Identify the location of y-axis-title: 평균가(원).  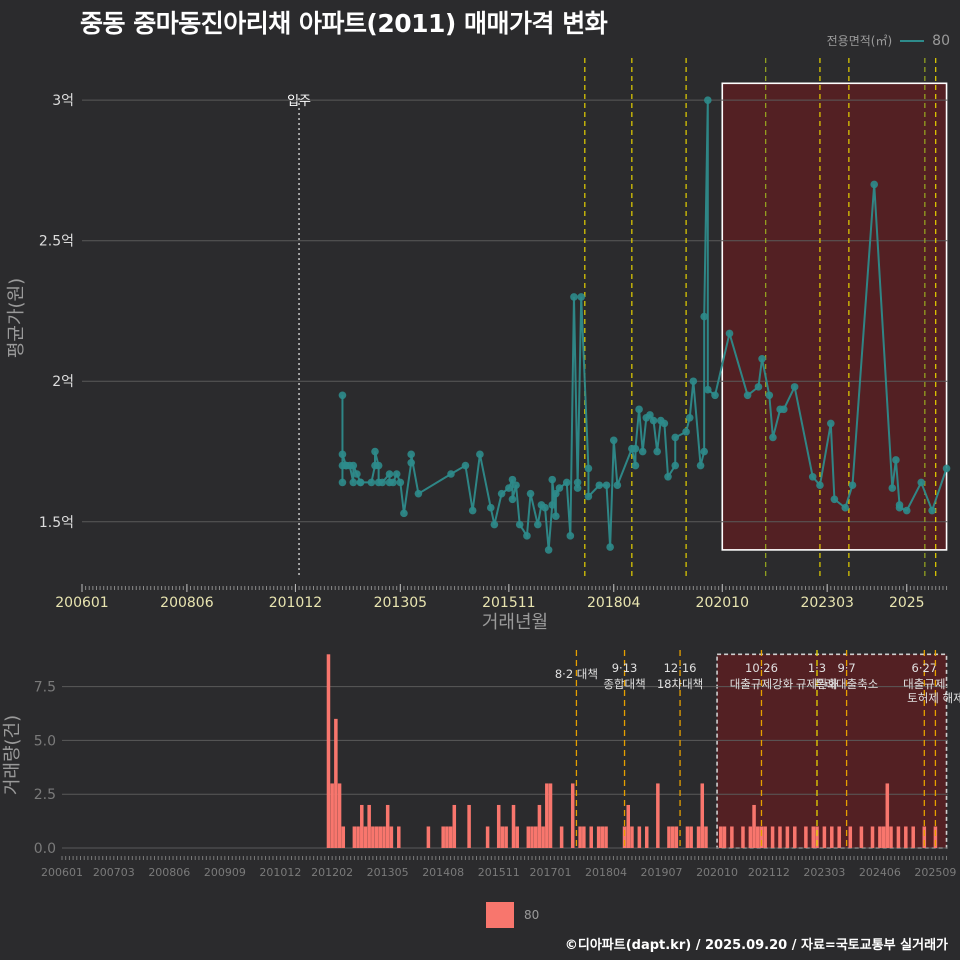
(16, 318).